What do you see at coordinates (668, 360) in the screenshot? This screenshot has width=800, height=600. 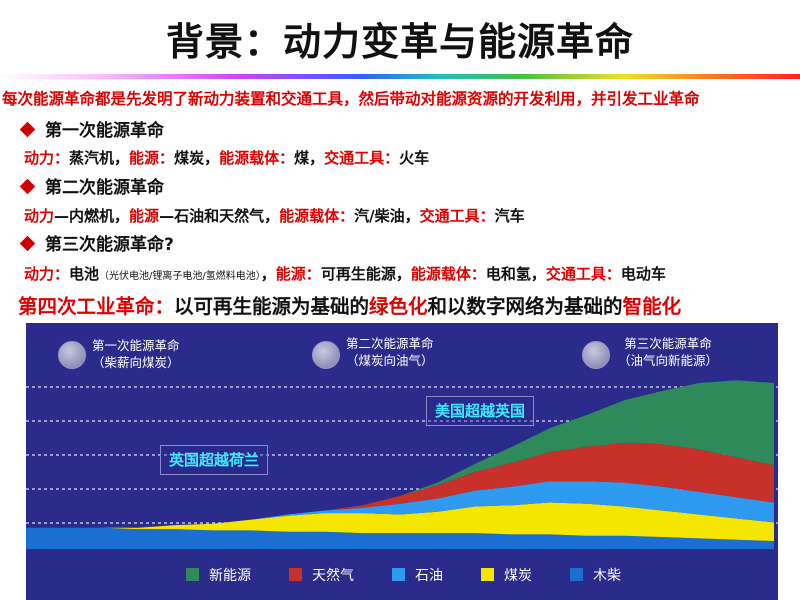 I see `era-3-sub: （油气向新能源）` at bounding box center [668, 360].